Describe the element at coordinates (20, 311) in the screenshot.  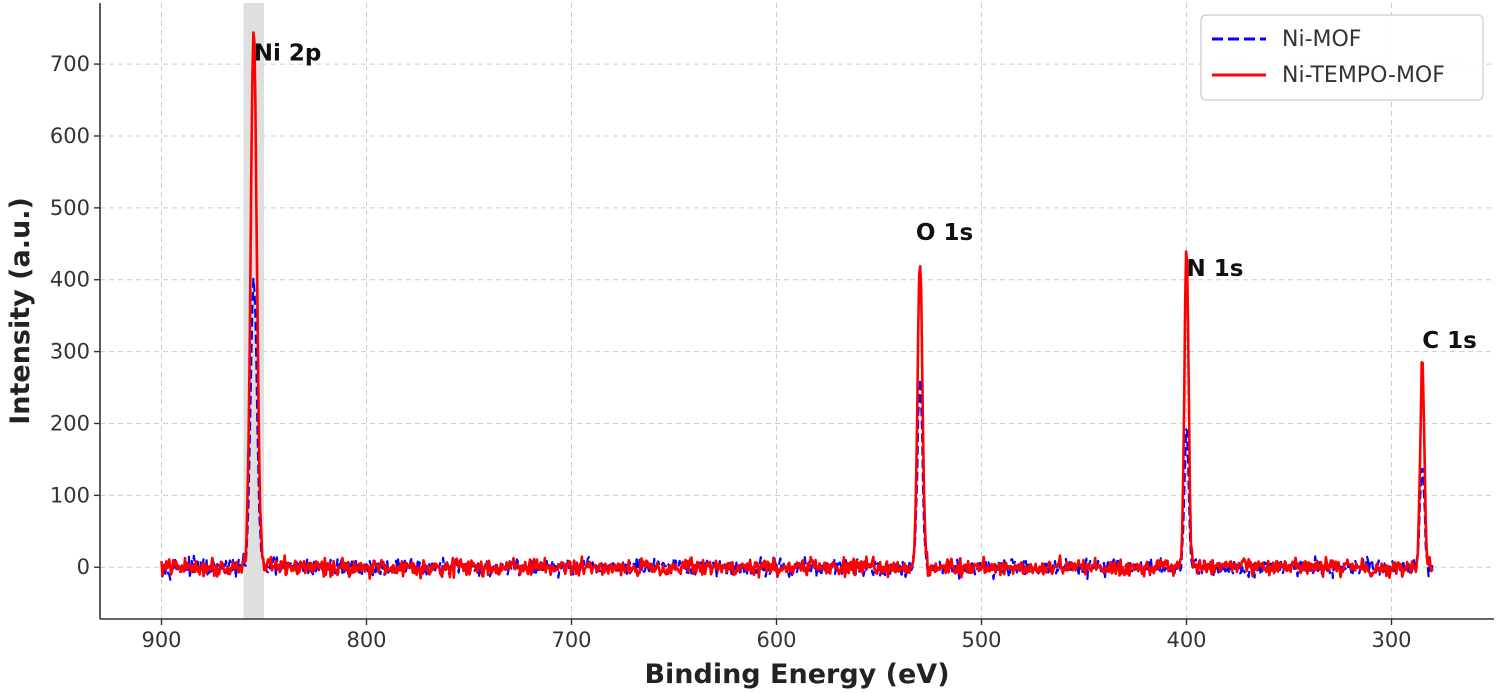
I see `y-axis-label: Intensity (a.u.)` at that location.